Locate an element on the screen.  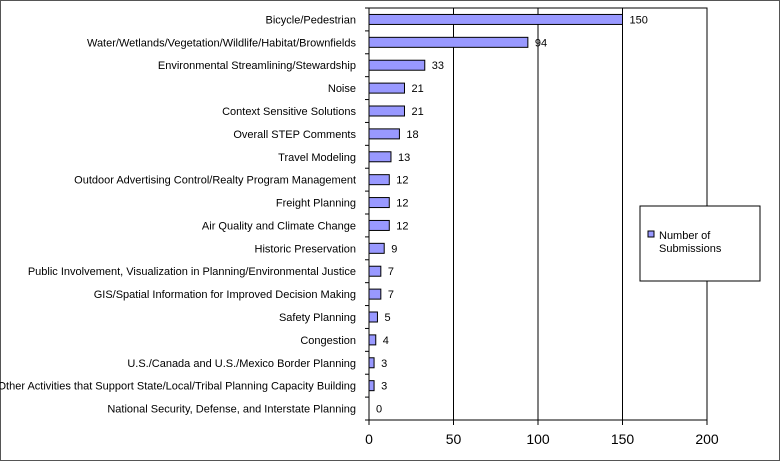
x-tick-label-150: 150 is located at coordinates (623, 439).